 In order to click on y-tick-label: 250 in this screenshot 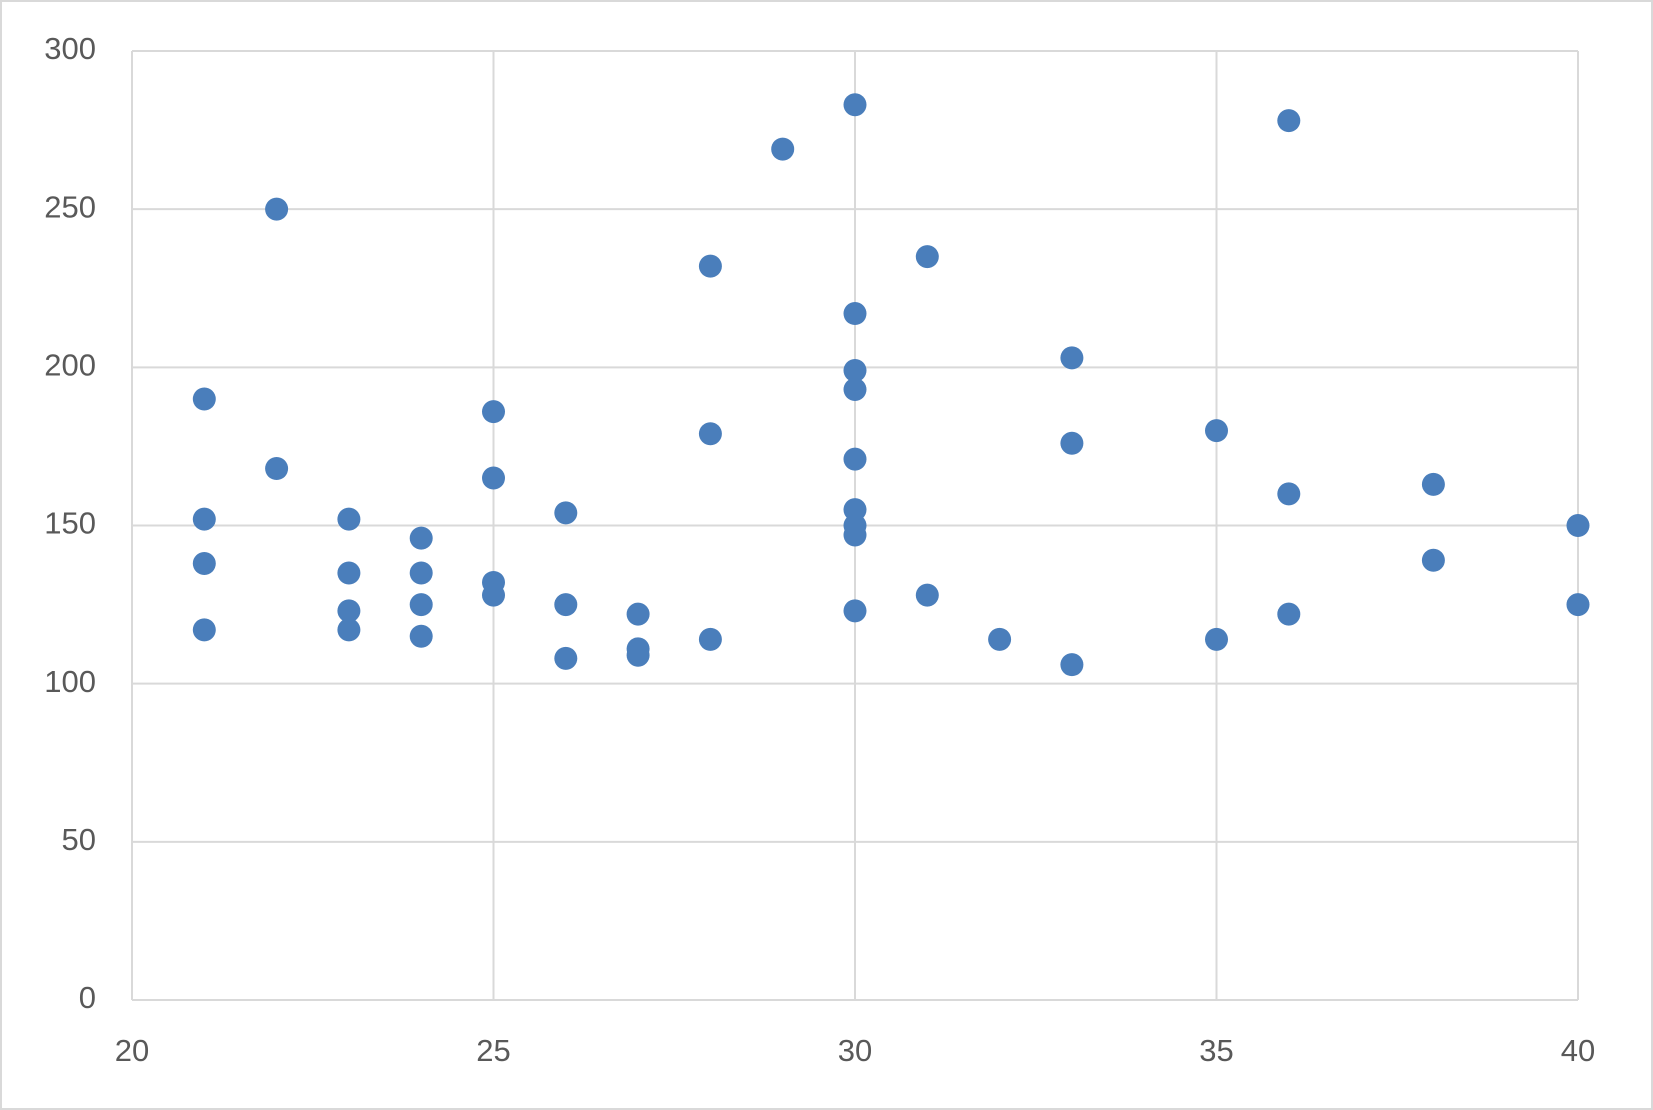, I will do `click(70, 206)`.